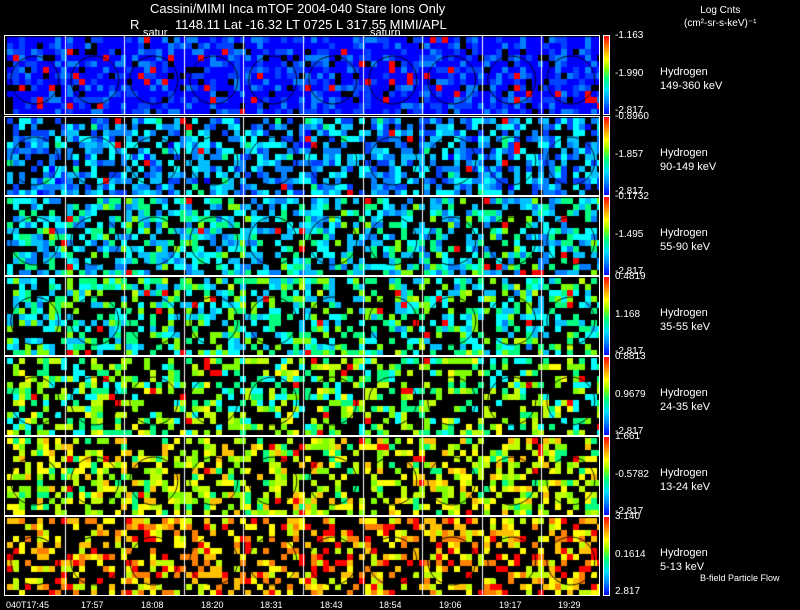  Describe the element at coordinates (271, 605) in the screenshot. I see `time-tick-label: 18:31` at that location.